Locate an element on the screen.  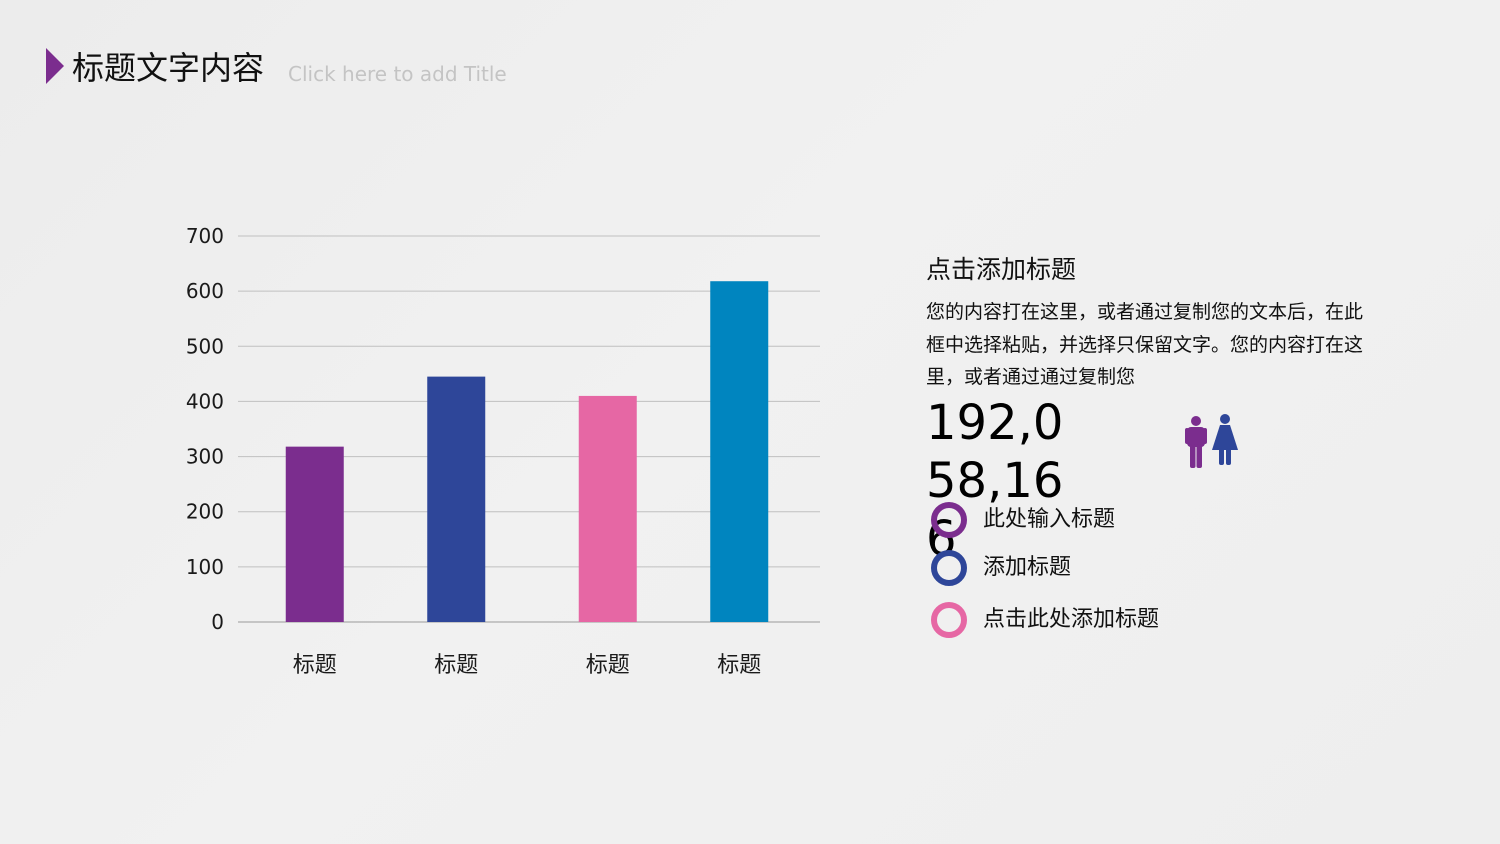
y-tick-label: 200 is located at coordinates (205, 512).